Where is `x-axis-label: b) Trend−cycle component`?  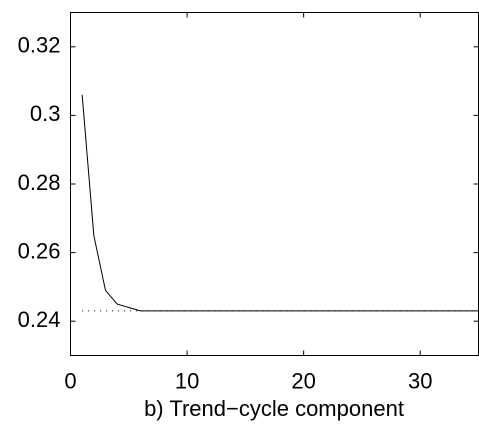 x-axis-label: b) Trend−cycle component is located at coordinates (274, 408).